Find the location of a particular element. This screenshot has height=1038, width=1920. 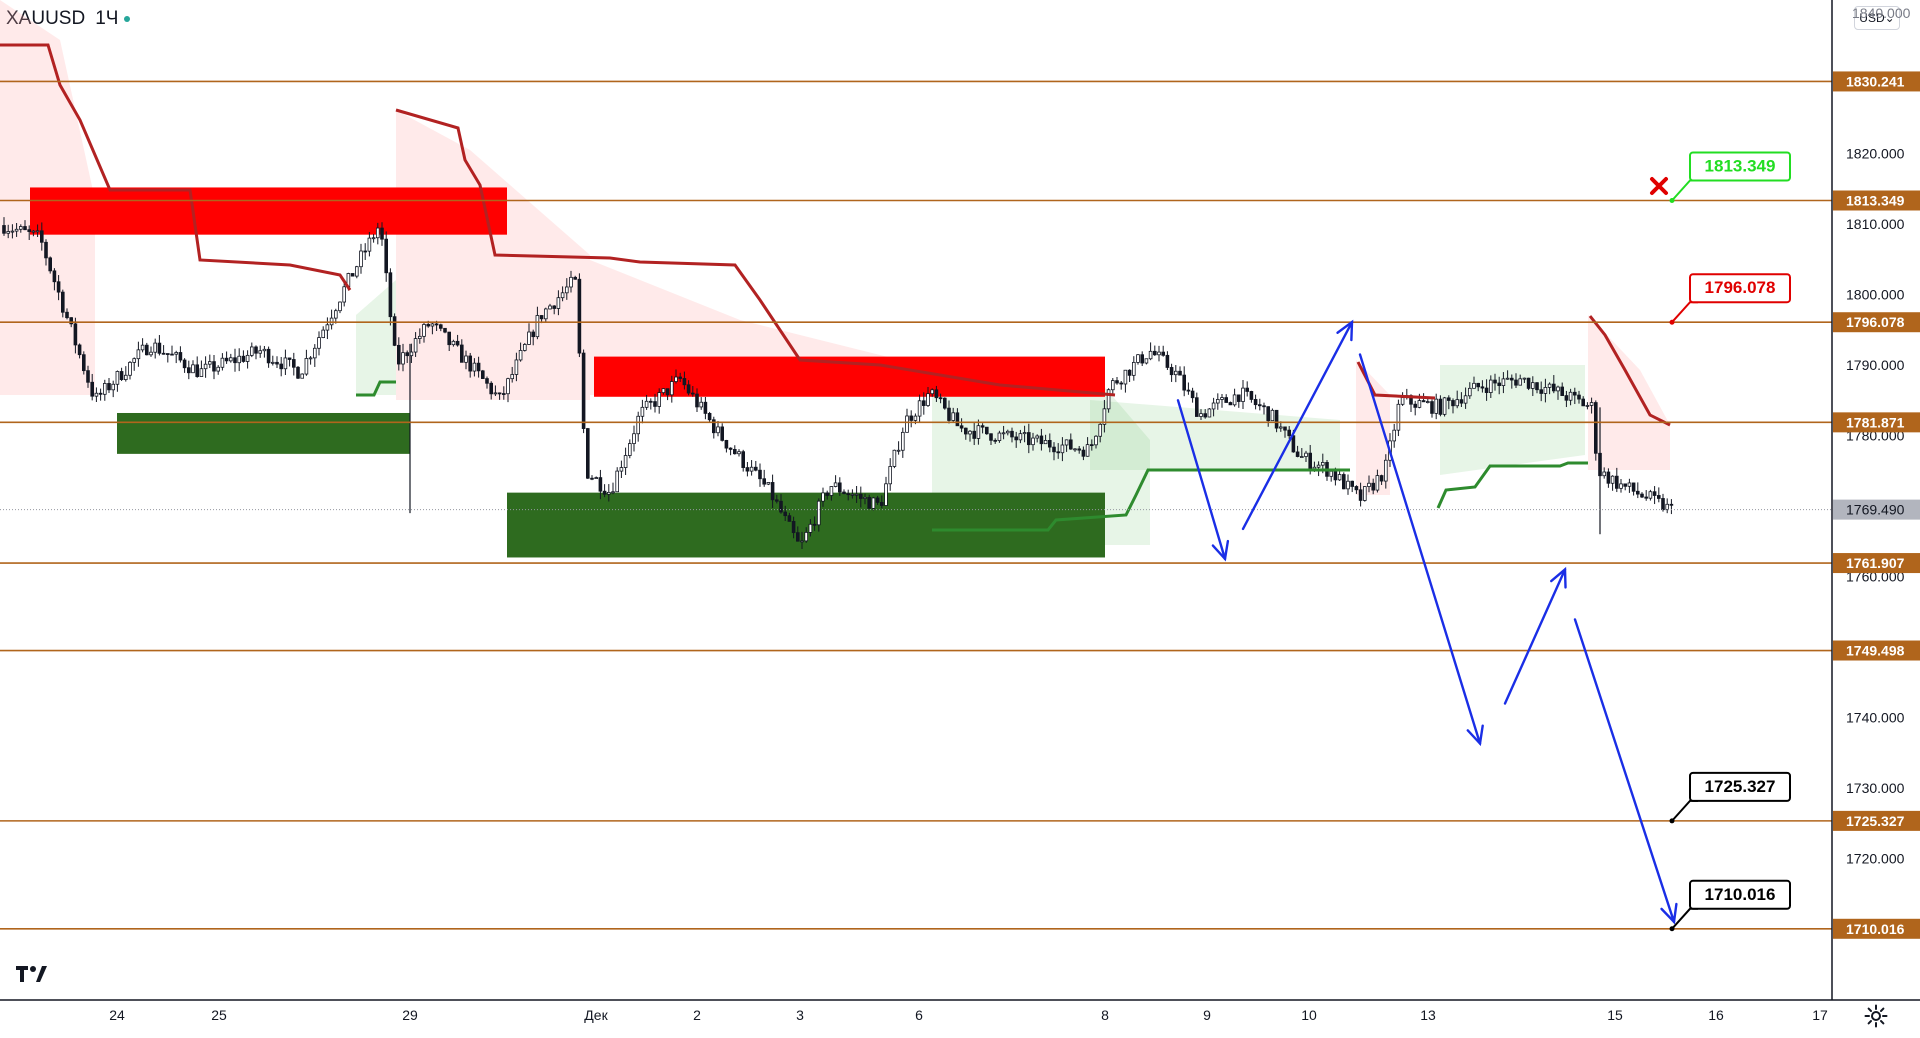

currency-selector: USD ⌄ is located at coordinates (1877, 18).